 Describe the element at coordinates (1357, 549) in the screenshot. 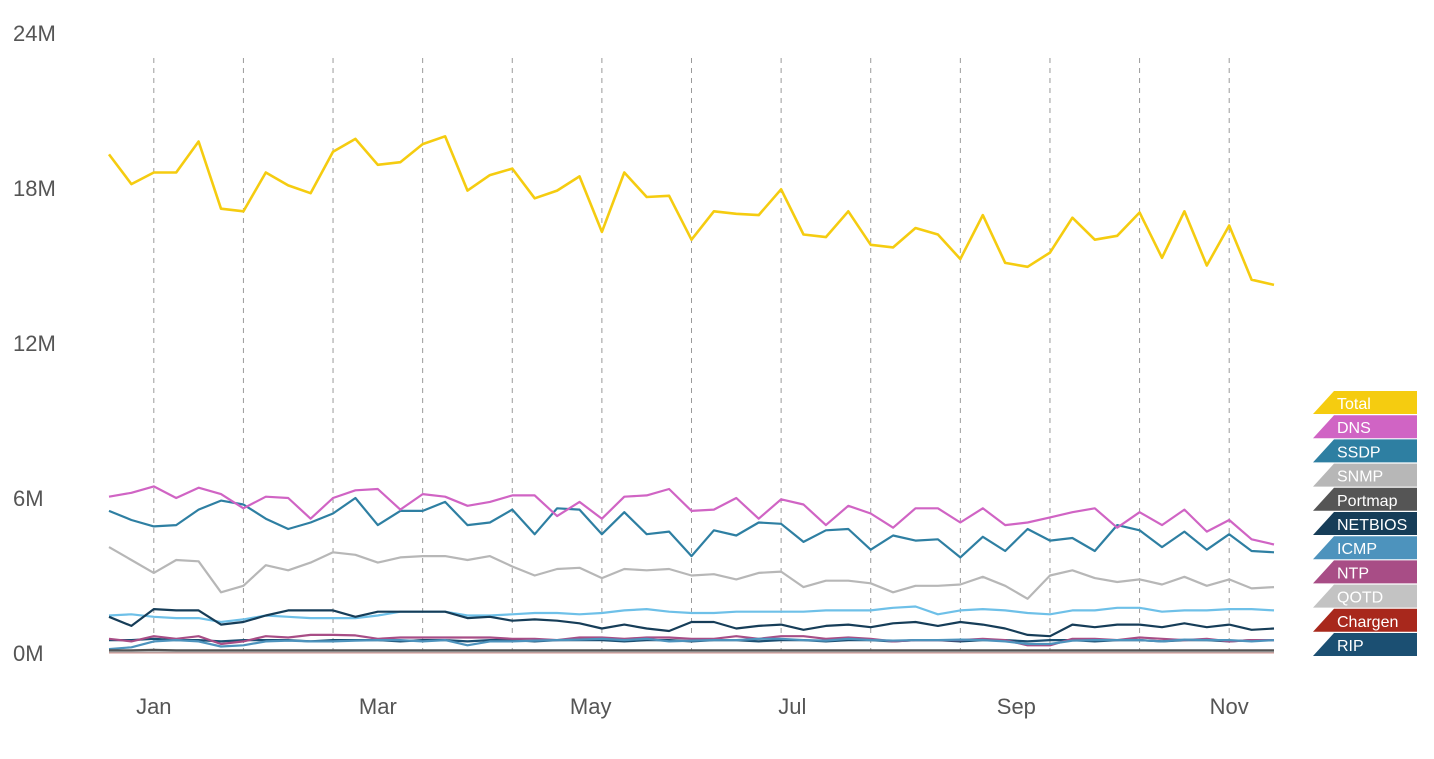

I see `legend-label: ICMP` at that location.